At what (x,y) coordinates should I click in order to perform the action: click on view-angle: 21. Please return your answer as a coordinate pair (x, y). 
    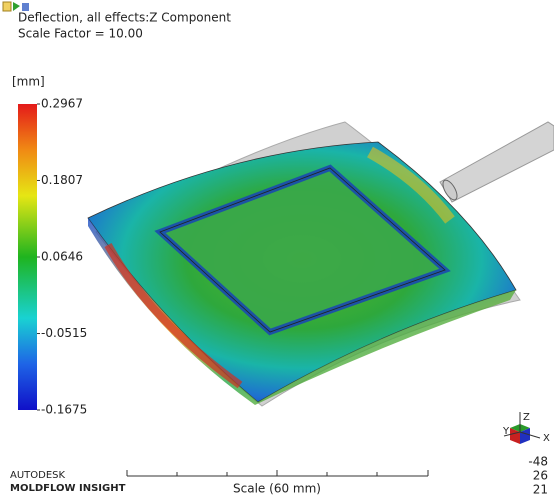
    Looking at the image, I should click on (540, 490).